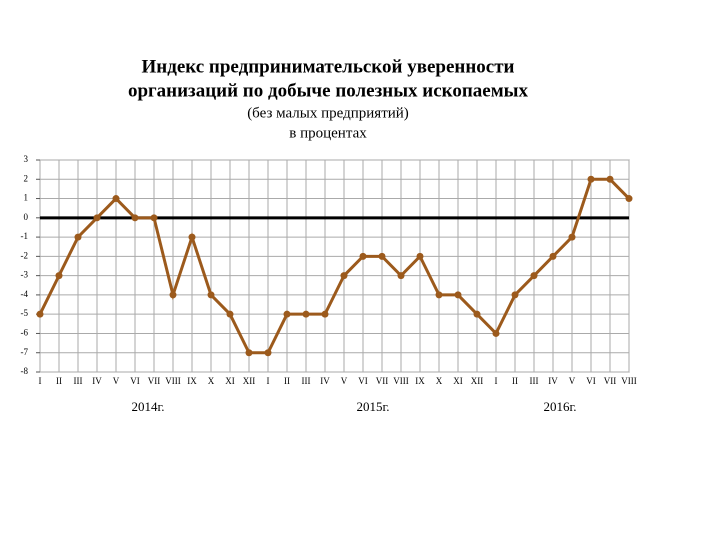 Image resolution: width=720 pixels, height=540 pixels. What do you see at coordinates (26, 198) in the screenshot?
I see `y-tick-label: 1` at bounding box center [26, 198].